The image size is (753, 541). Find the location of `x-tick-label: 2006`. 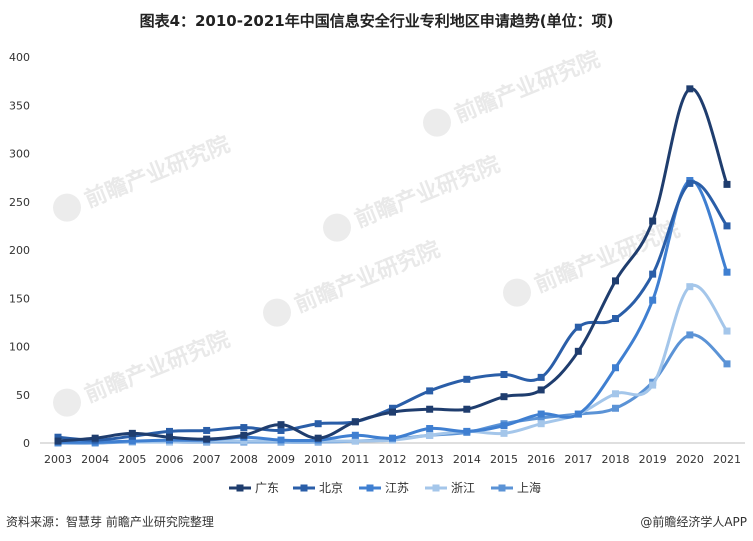

x-tick-label: 2006 is located at coordinates (170, 459).